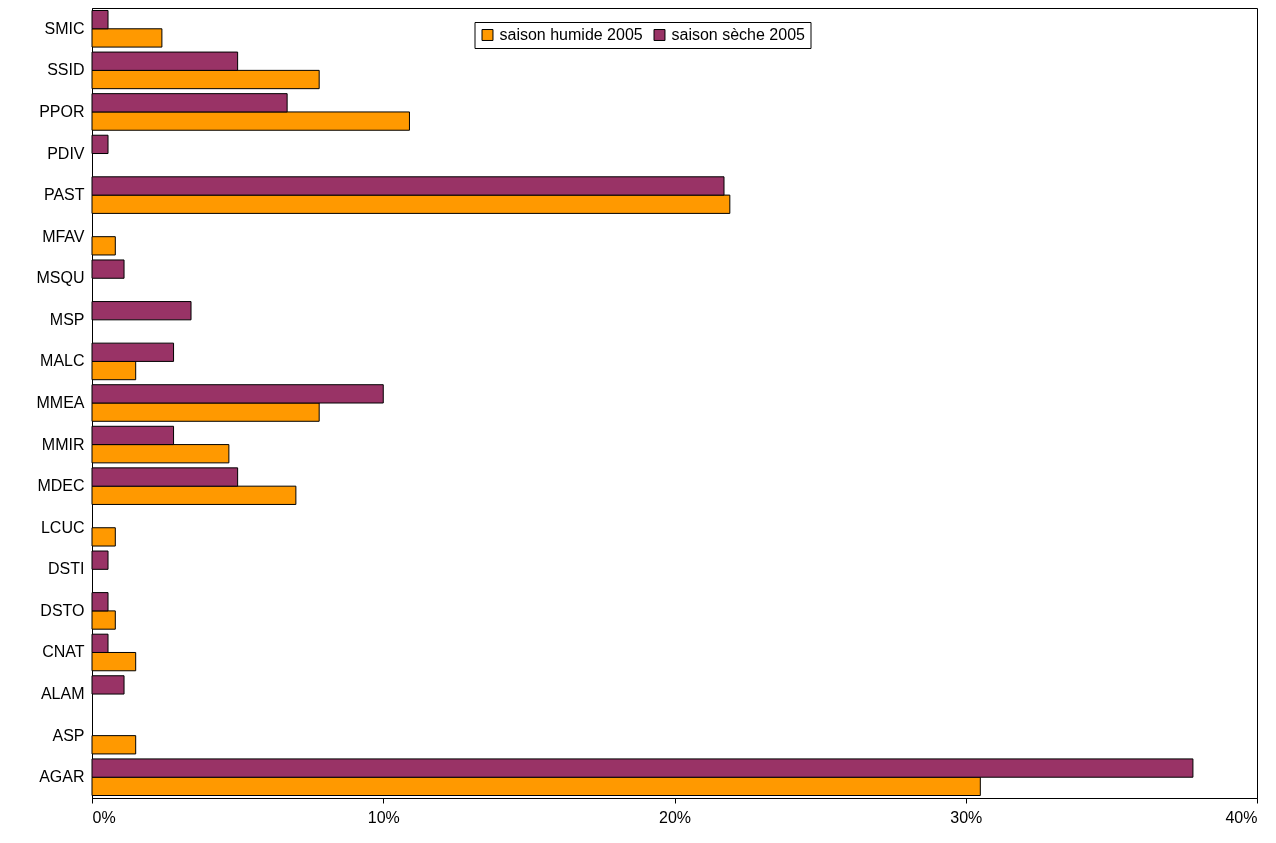  I want to click on x-tick-label: 40%, so click(1241, 817).